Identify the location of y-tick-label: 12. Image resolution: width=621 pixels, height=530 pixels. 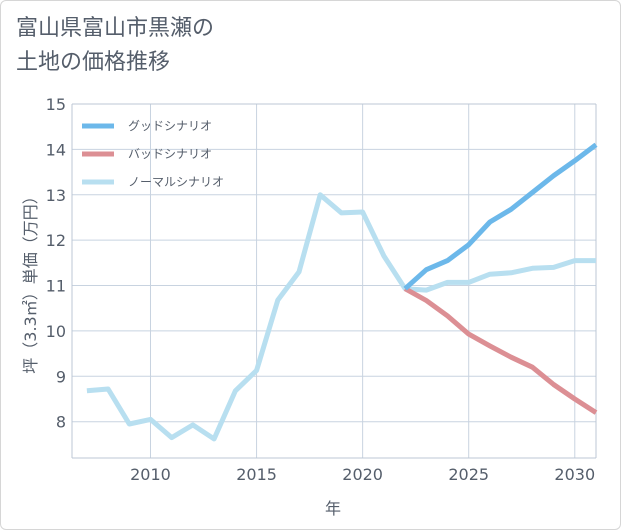
(56, 240).